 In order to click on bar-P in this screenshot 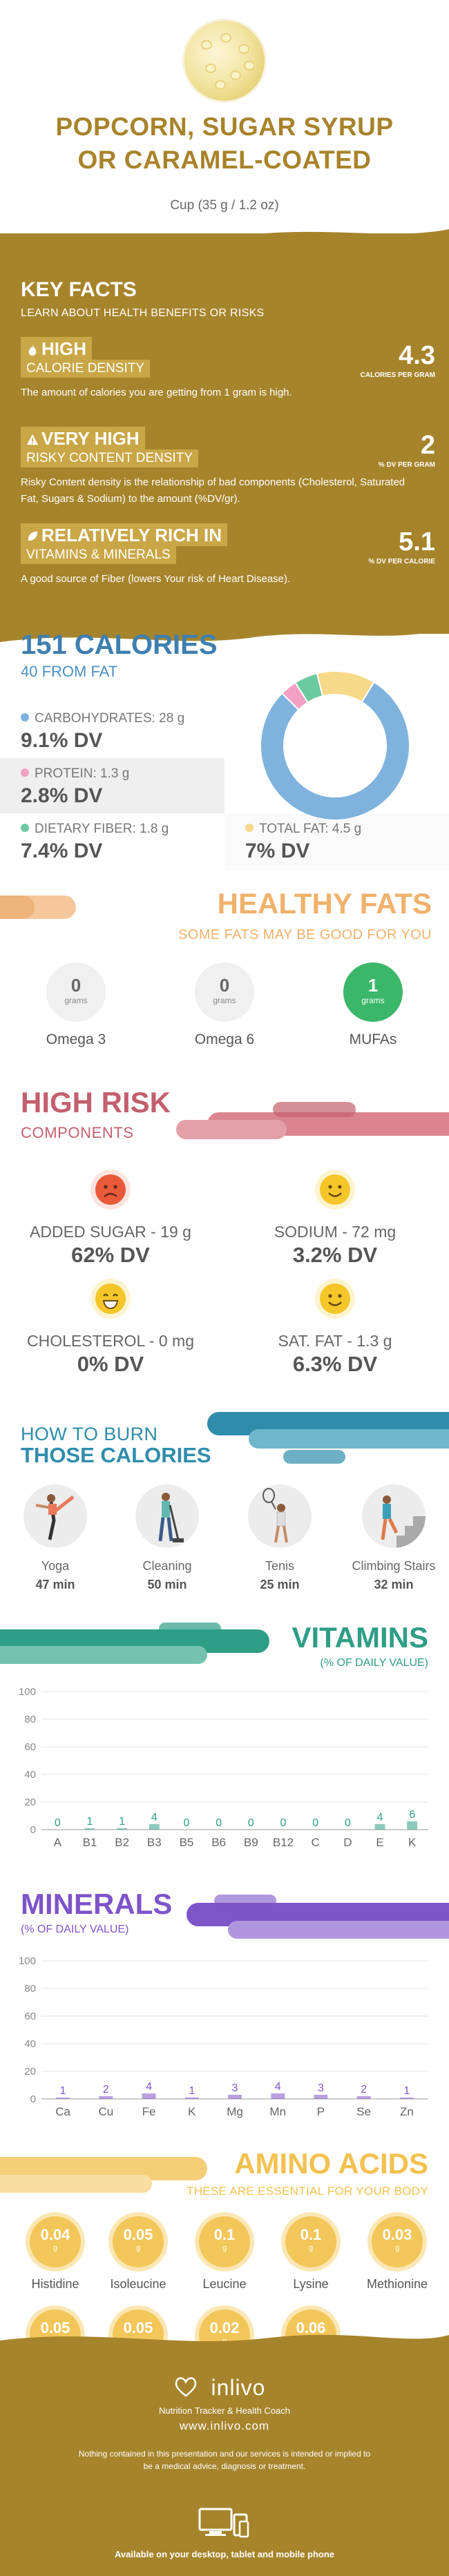, I will do `click(321, 2097)`.